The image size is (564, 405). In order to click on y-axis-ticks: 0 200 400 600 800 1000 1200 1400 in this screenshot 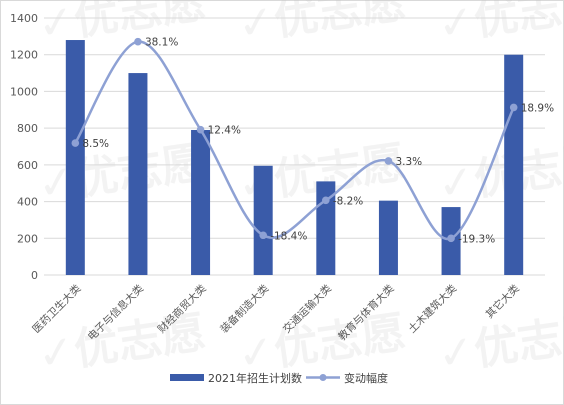, I will do `click(24, 147)`.